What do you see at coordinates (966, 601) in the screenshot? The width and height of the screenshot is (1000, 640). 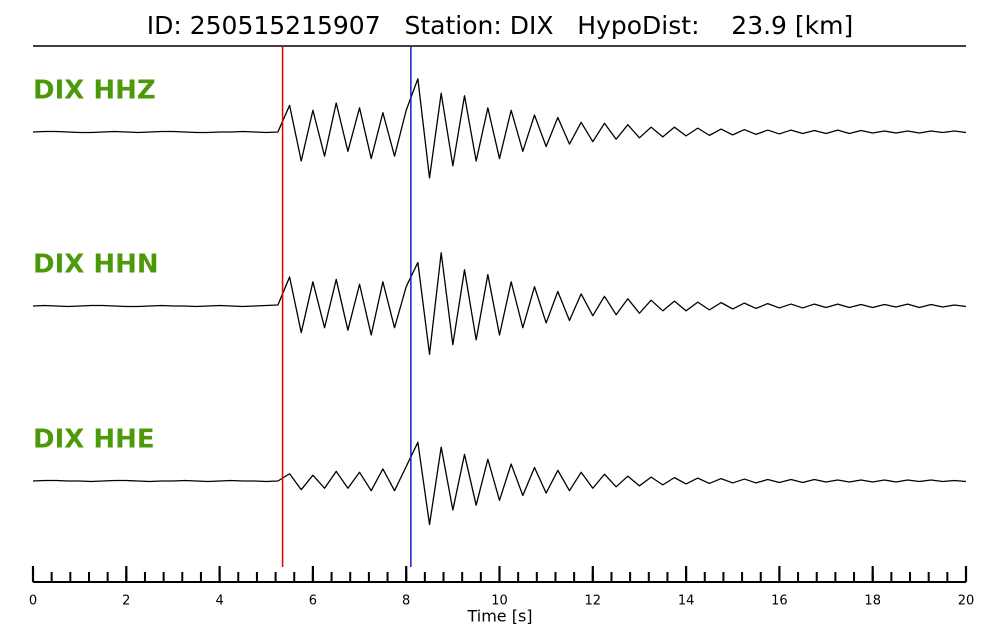 I see `x-tick-label: 20` at bounding box center [966, 601].